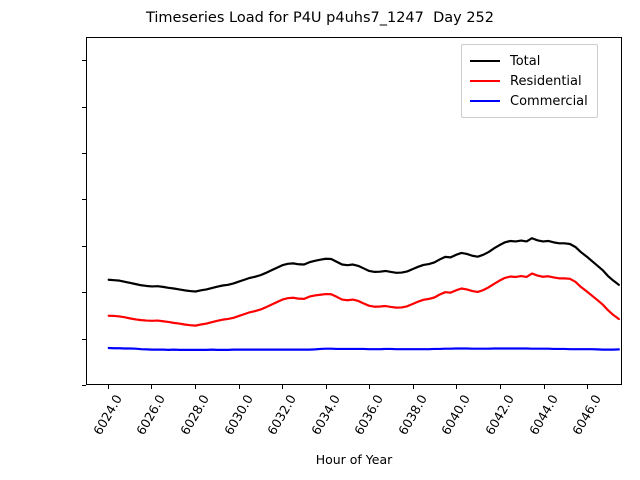  I want to click on legend-label: Residential, so click(546, 81).